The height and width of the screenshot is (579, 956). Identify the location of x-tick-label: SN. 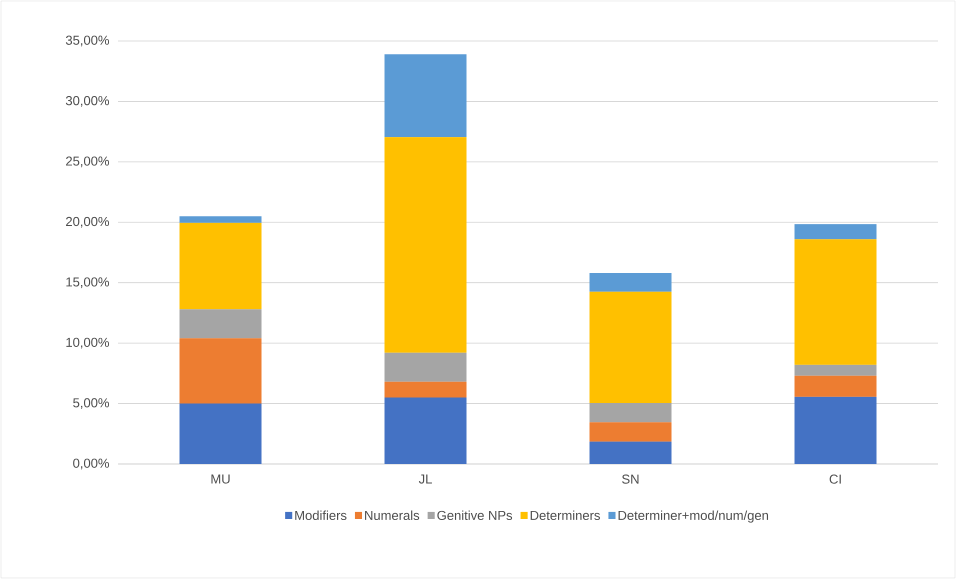
(630, 479).